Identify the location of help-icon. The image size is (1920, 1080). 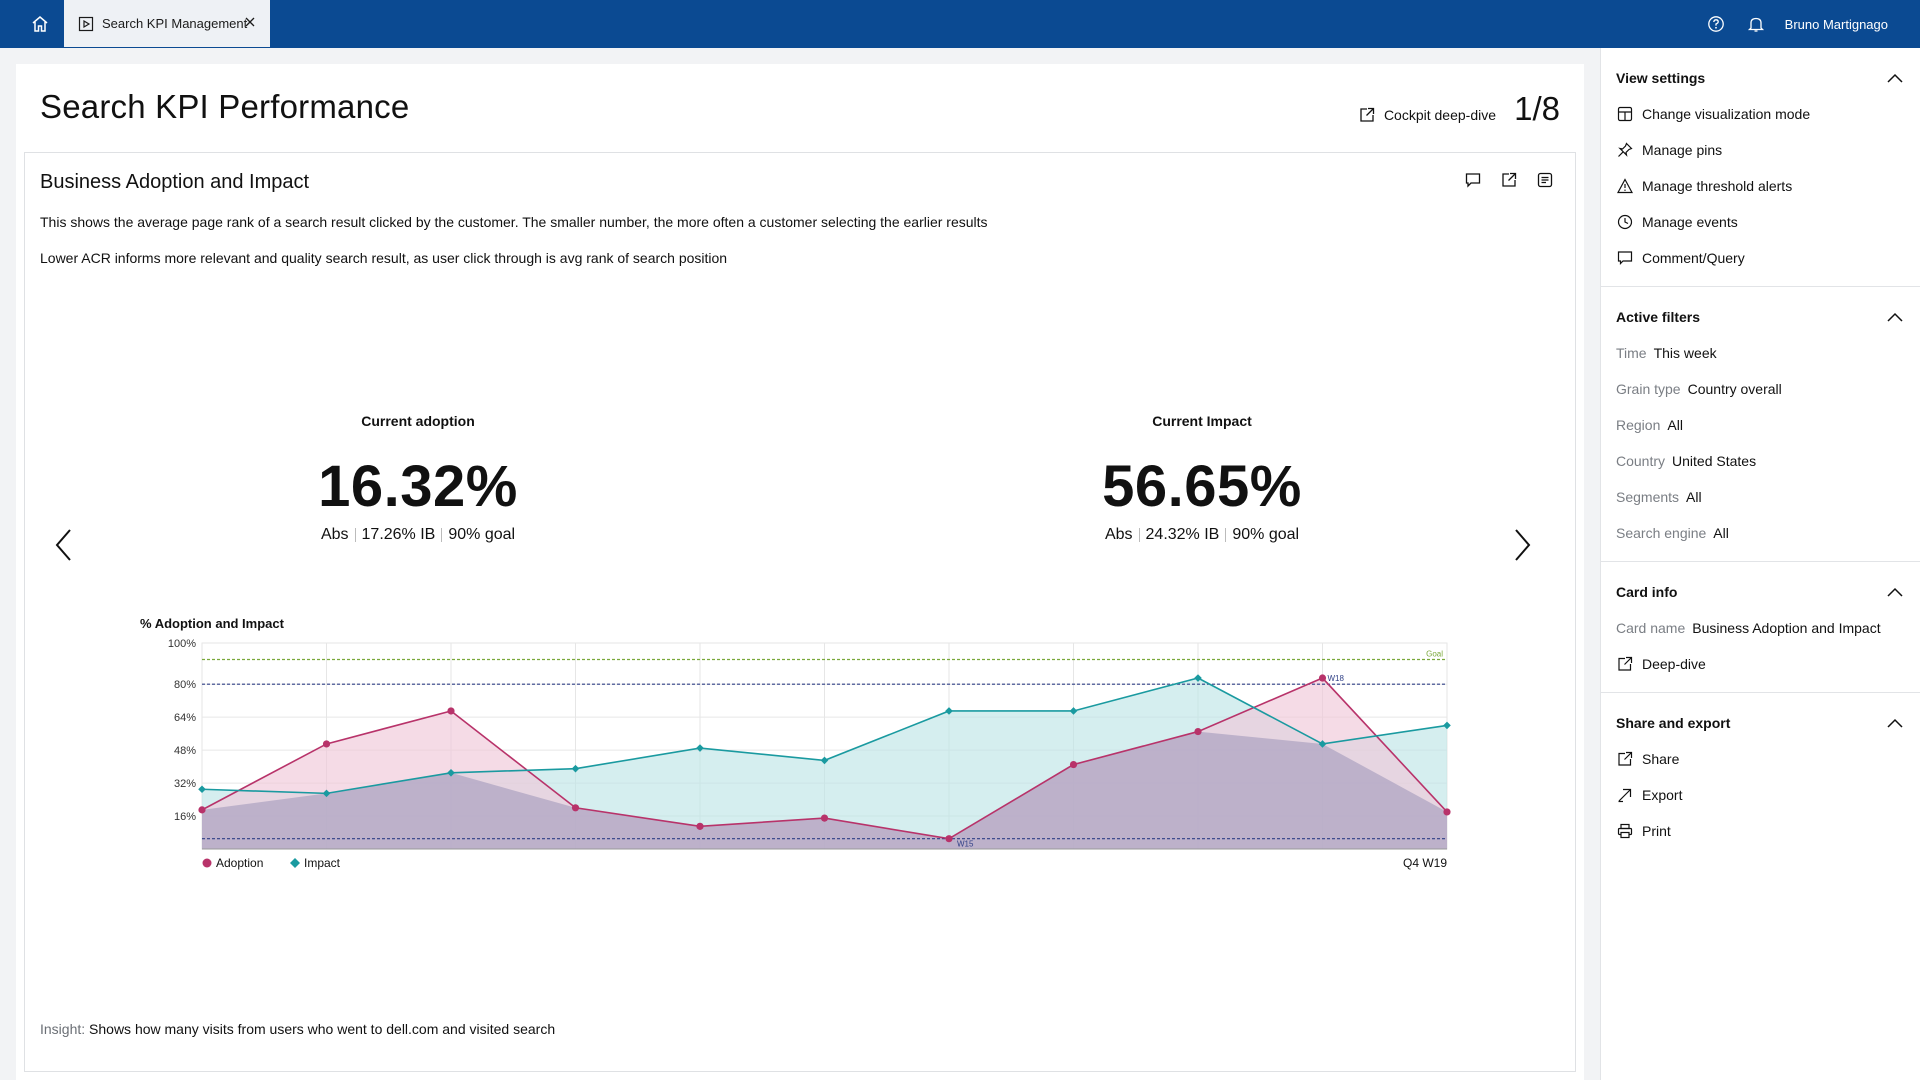
(1715, 24).